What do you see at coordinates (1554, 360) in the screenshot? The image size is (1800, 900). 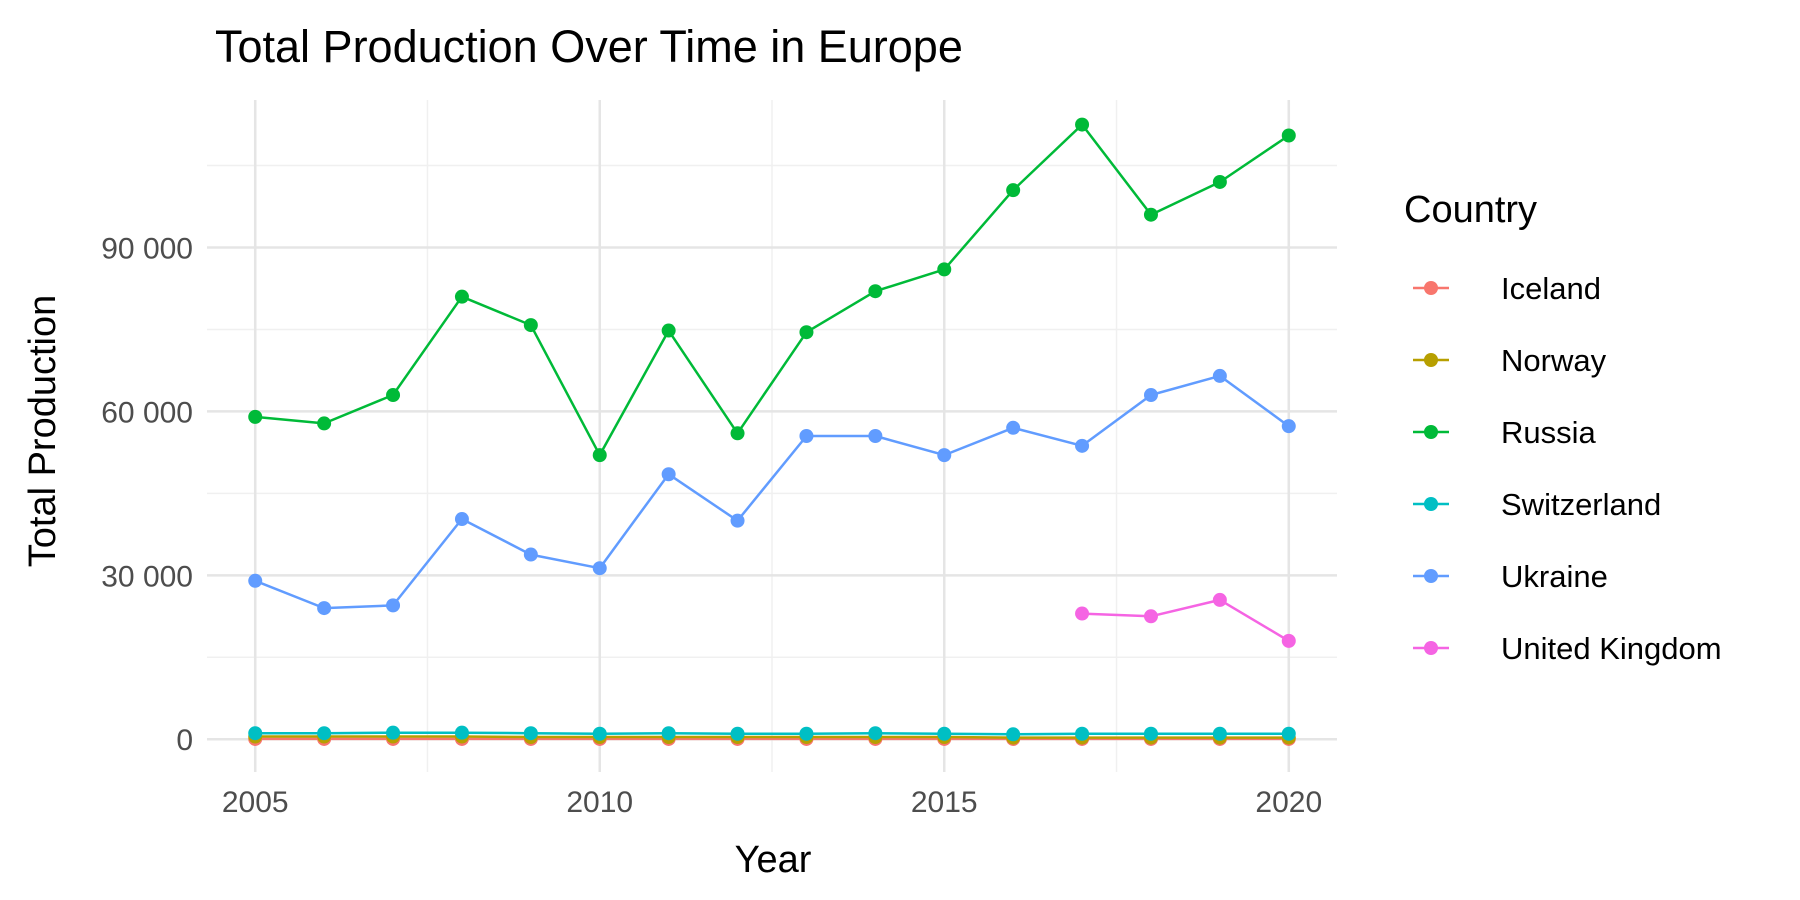 I see `legend-label-norway: Norway` at bounding box center [1554, 360].